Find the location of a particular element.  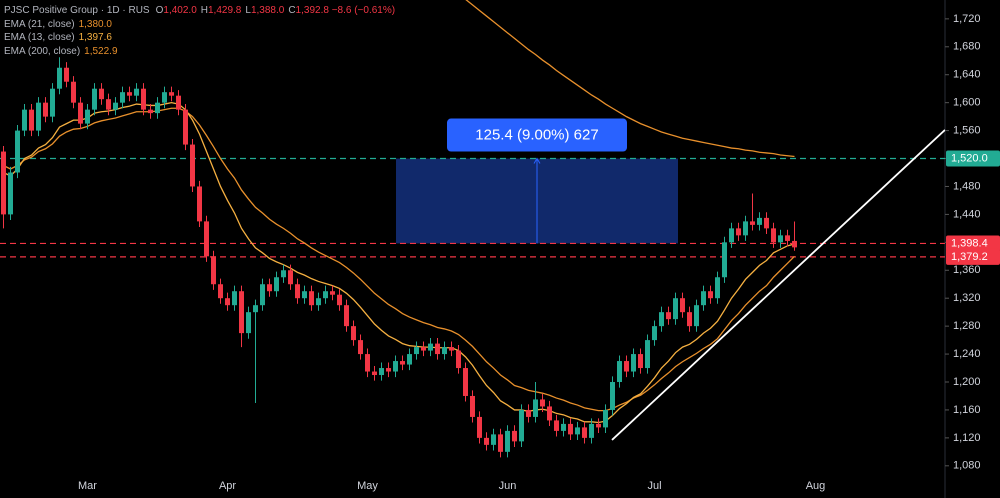

legend-value: 1,522.9 is located at coordinates (101, 51).